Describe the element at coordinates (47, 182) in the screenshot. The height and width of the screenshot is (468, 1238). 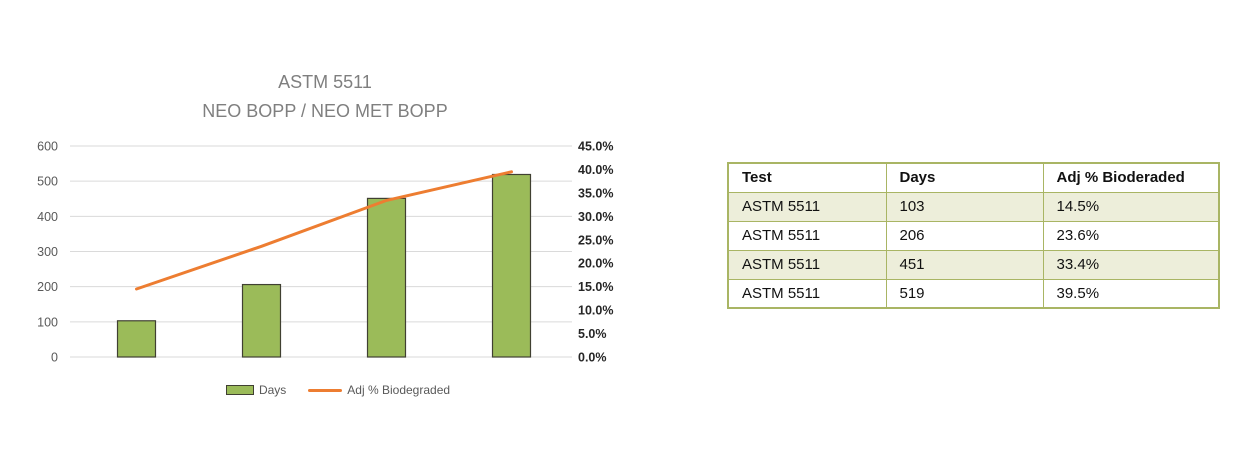
I see `left-axis-tick-label: 500` at that location.